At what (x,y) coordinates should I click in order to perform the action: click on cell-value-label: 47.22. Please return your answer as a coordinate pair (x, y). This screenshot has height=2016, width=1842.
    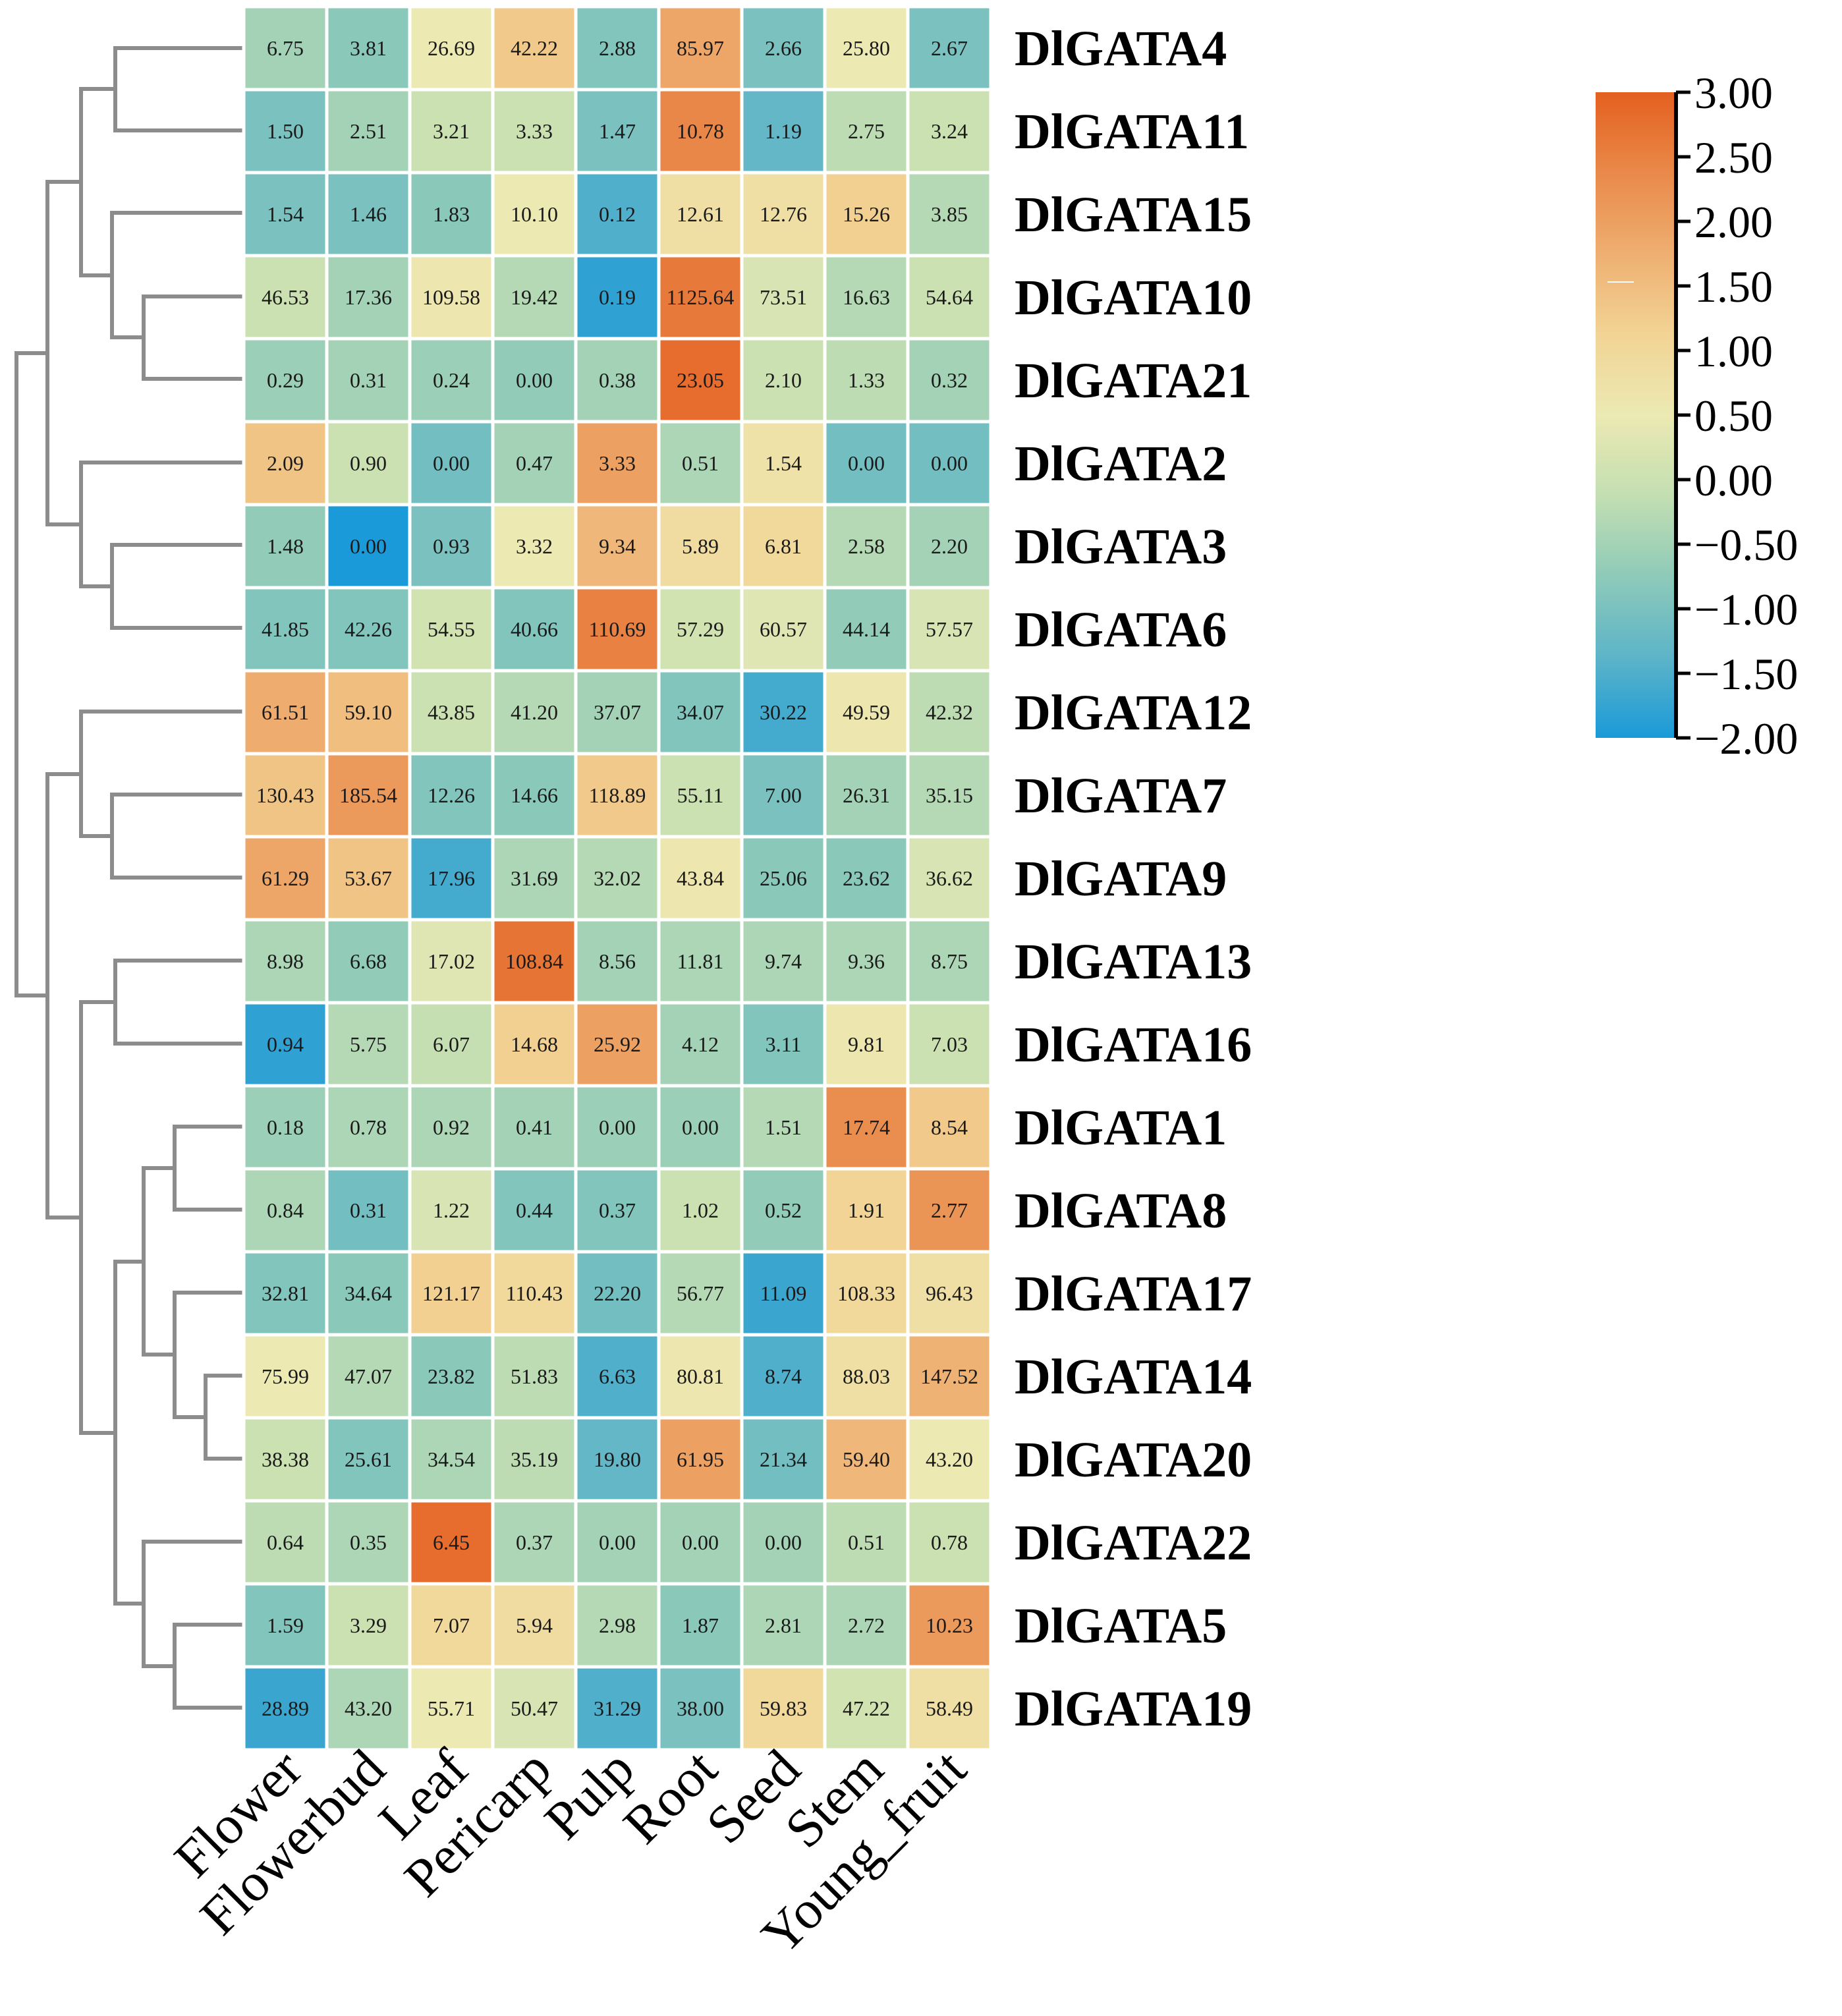
    Looking at the image, I should click on (866, 1708).